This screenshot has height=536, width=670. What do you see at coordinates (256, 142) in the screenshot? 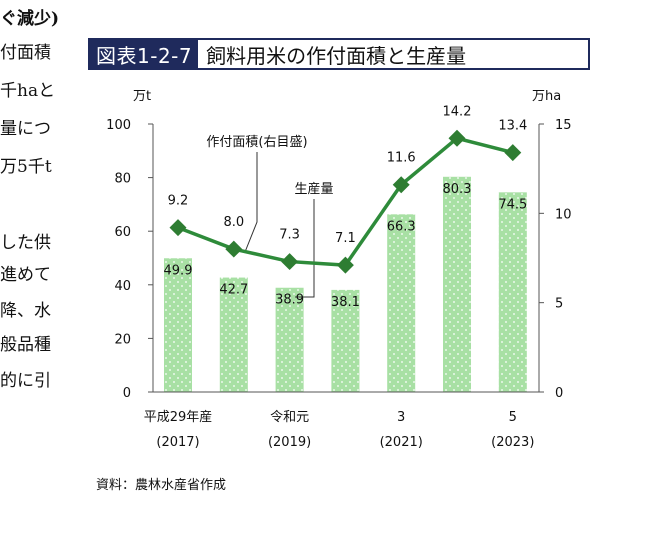
I see `line-series-label: 作付面積(右目盛)` at bounding box center [256, 142].